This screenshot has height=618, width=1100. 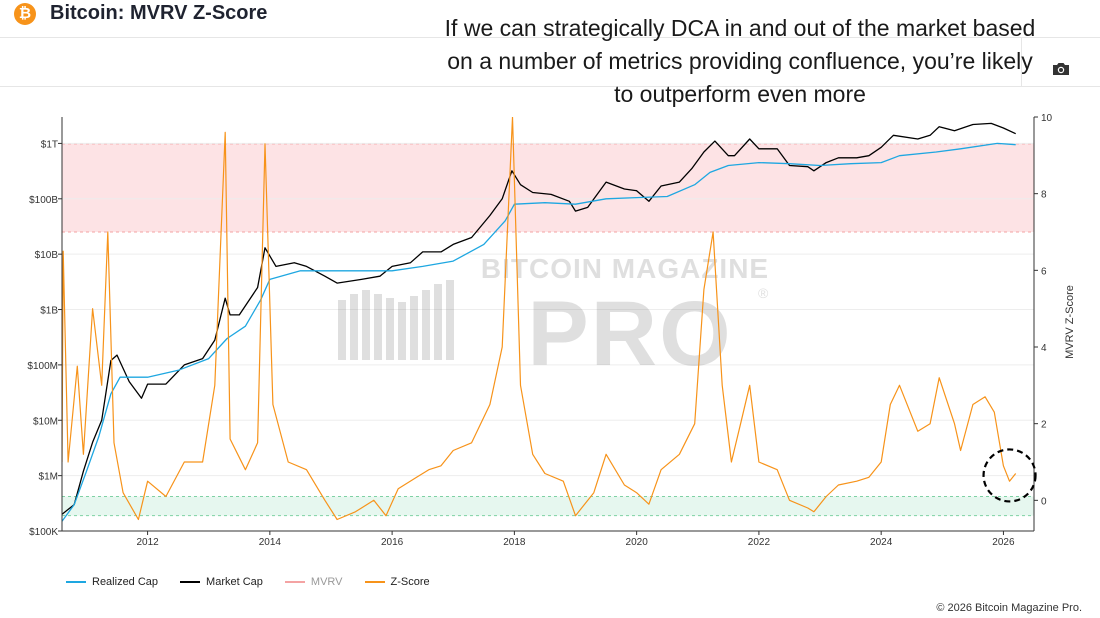 What do you see at coordinates (625, 268) in the screenshot?
I see `watermark-line1: BITCOIN MAGAZINE` at bounding box center [625, 268].